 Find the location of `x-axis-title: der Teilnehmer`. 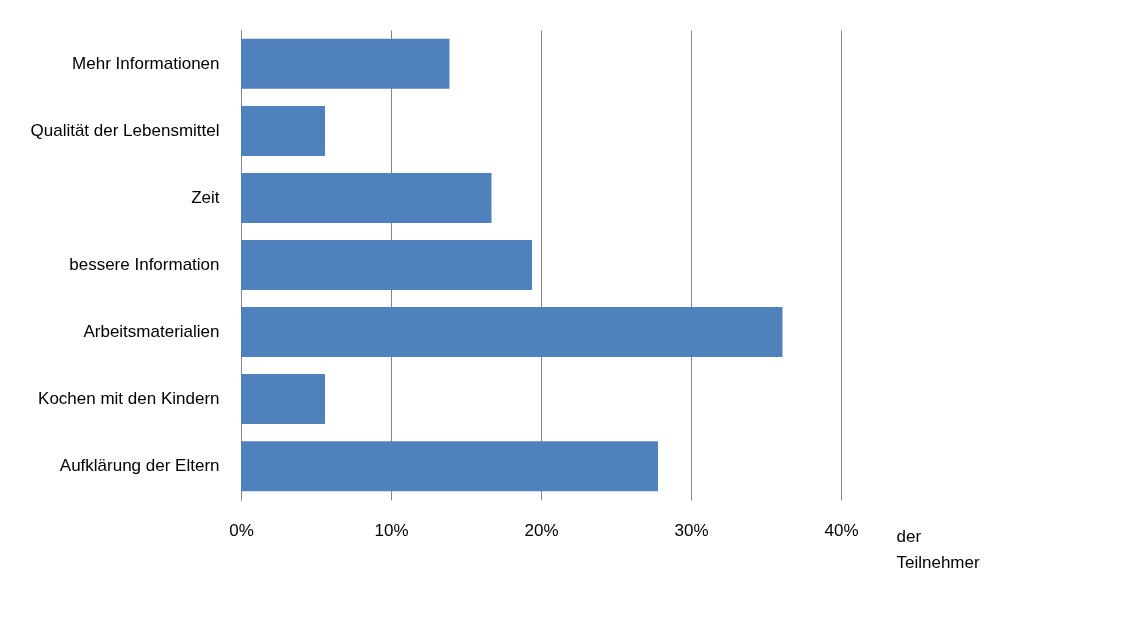

x-axis-title: der Teilnehmer is located at coordinates (938, 549).